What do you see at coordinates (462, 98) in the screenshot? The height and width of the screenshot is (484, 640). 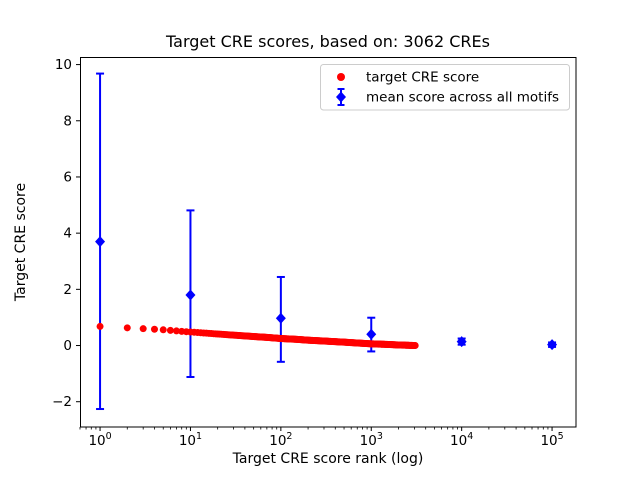 I see `legend-mean-score-label: mean score across all motifs` at bounding box center [462, 98].